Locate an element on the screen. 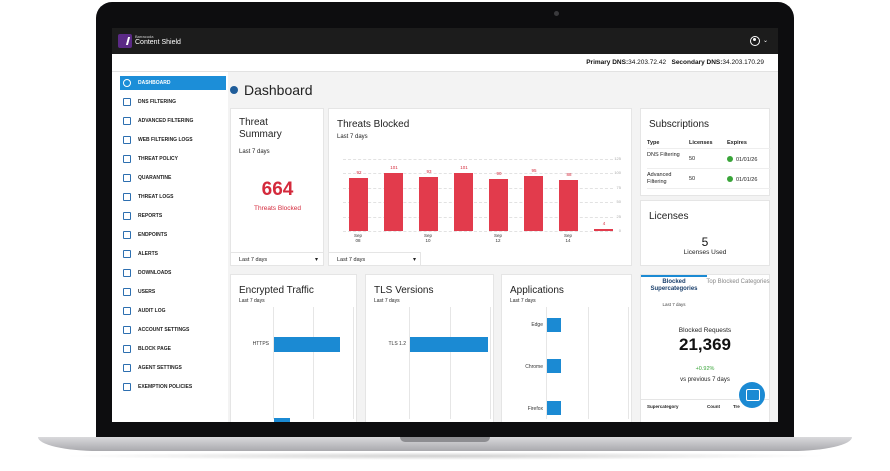 This screenshot has height=471, width=890. table-icon is located at coordinates (127, 197).